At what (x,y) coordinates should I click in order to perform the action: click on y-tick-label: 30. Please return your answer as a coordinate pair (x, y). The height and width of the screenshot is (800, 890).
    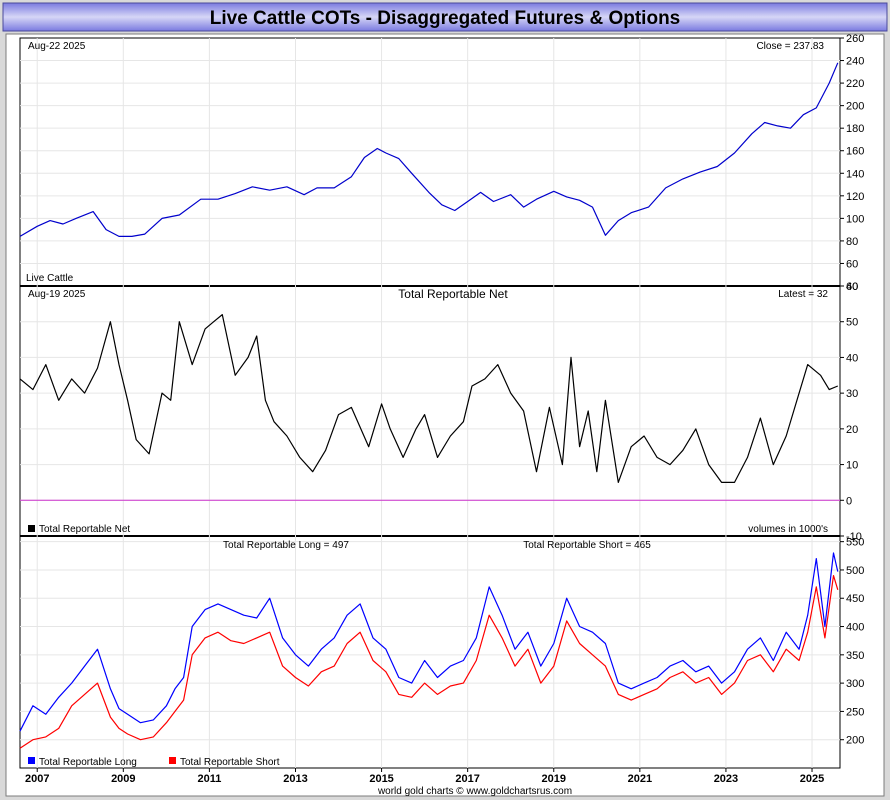
    Looking at the image, I should click on (852, 394).